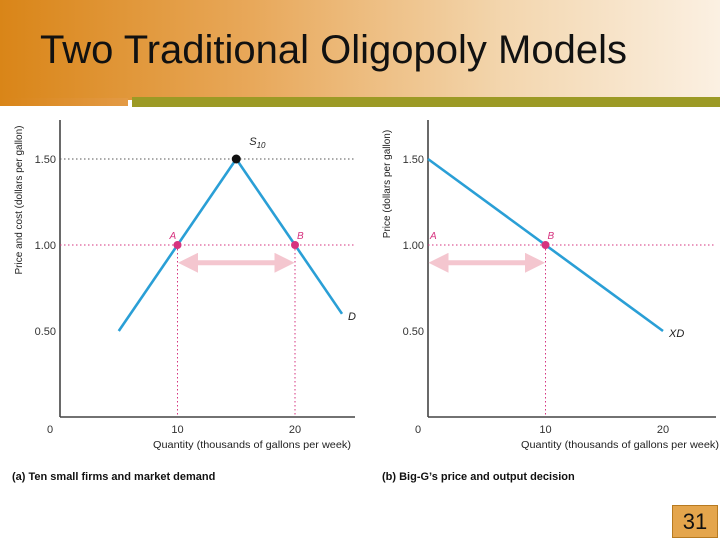 The width and height of the screenshot is (720, 540). Describe the element at coordinates (64, 102) in the screenshot. I see `header-rule-orange` at that location.